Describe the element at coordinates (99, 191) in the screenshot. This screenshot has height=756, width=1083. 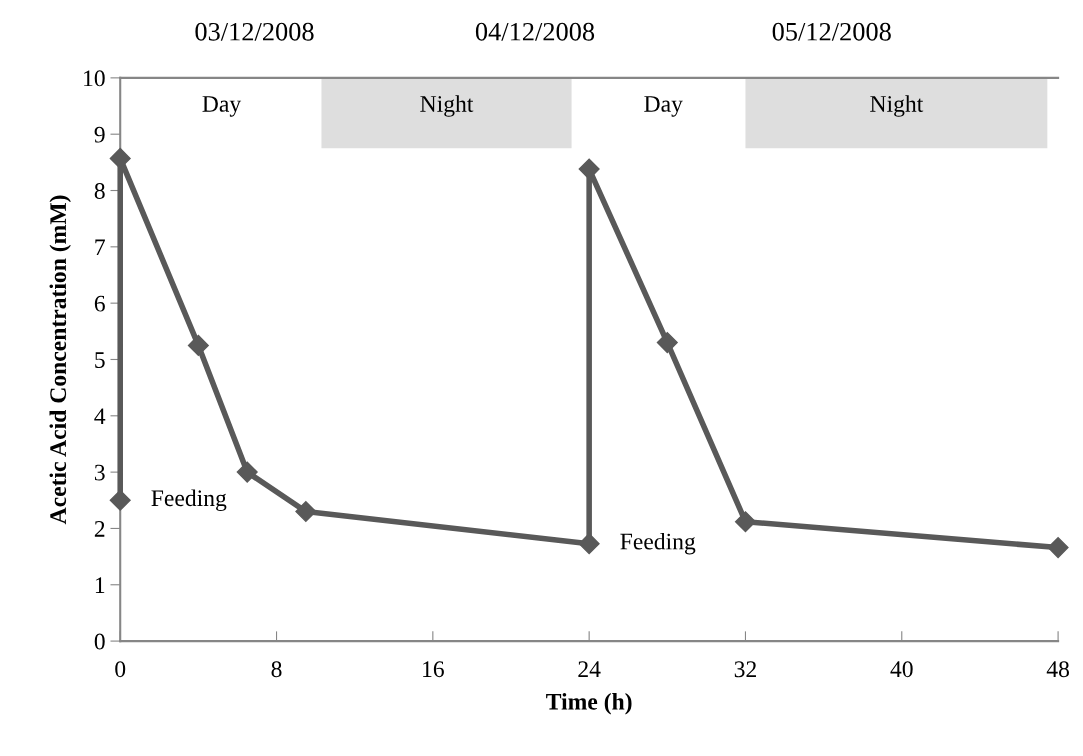
I see `y-tick-label: 8` at that location.